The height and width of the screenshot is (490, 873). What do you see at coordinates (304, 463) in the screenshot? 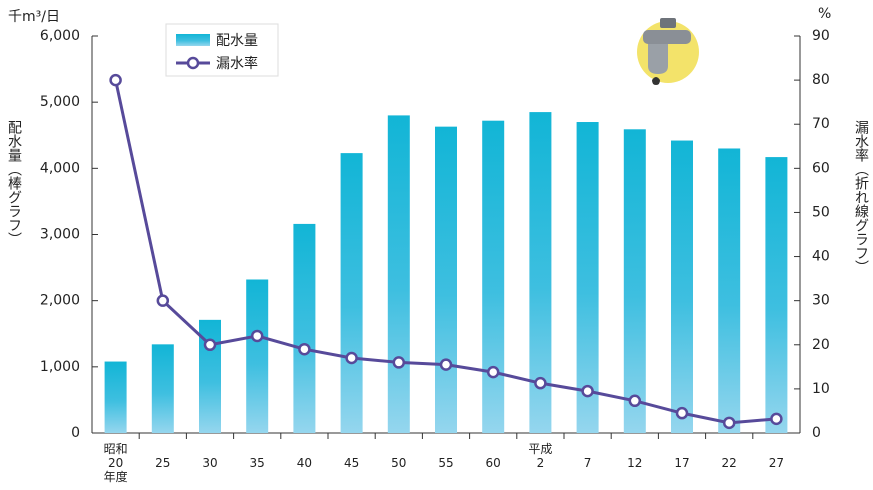
I see `x-tick-label: 40` at bounding box center [304, 463].